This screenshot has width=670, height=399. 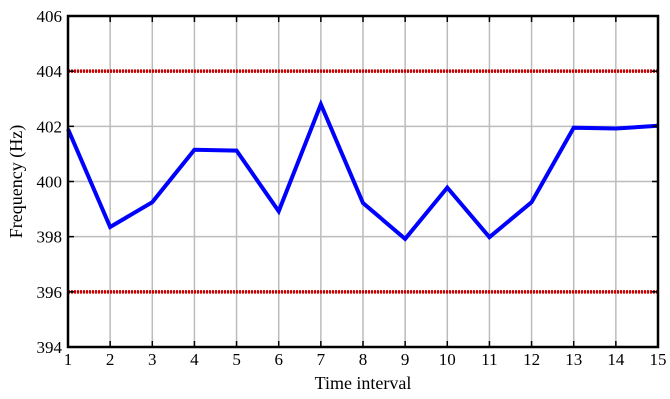 I want to click on y-tick-label: 406, so click(x=50, y=16).